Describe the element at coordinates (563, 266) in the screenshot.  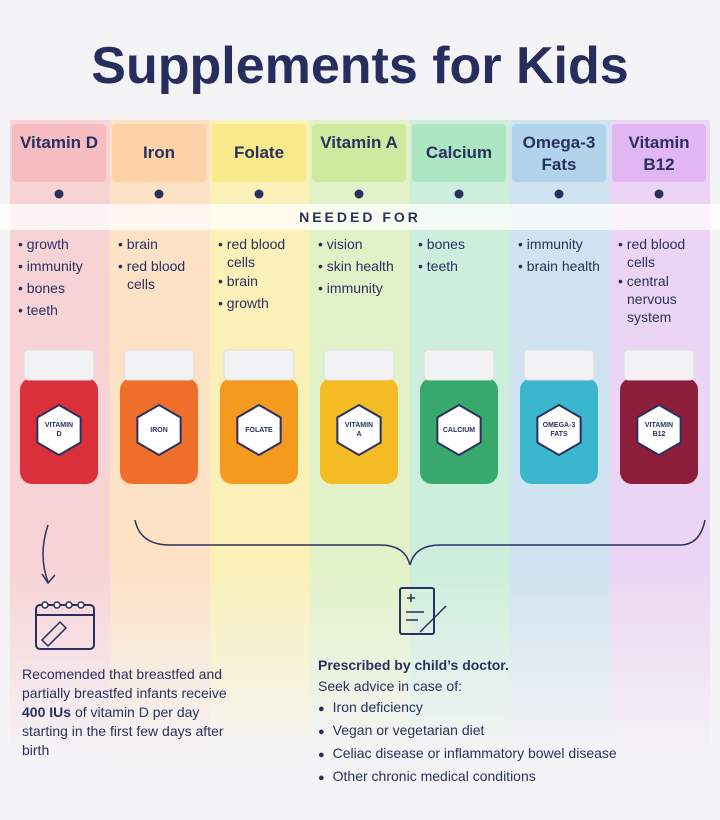
I see `use-text: brain health` at that location.